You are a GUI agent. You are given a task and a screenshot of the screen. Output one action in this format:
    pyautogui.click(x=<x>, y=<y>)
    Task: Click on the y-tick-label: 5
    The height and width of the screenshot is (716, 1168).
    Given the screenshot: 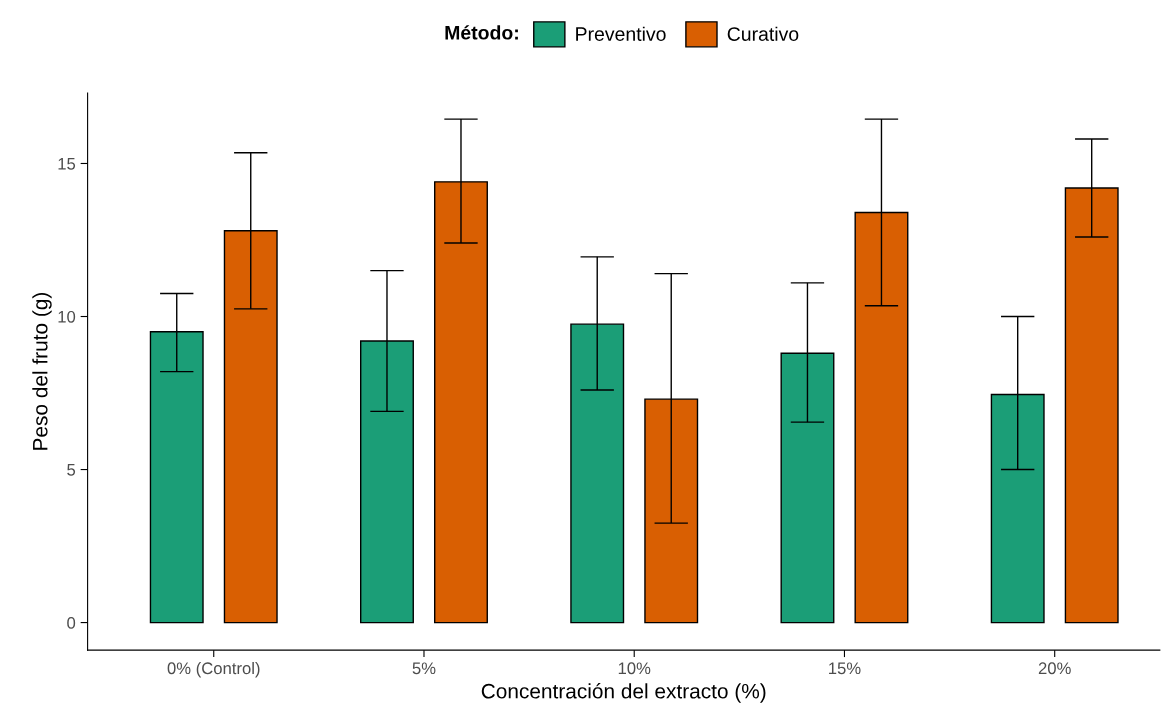 What is the action you would take?
    pyautogui.click(x=71, y=470)
    